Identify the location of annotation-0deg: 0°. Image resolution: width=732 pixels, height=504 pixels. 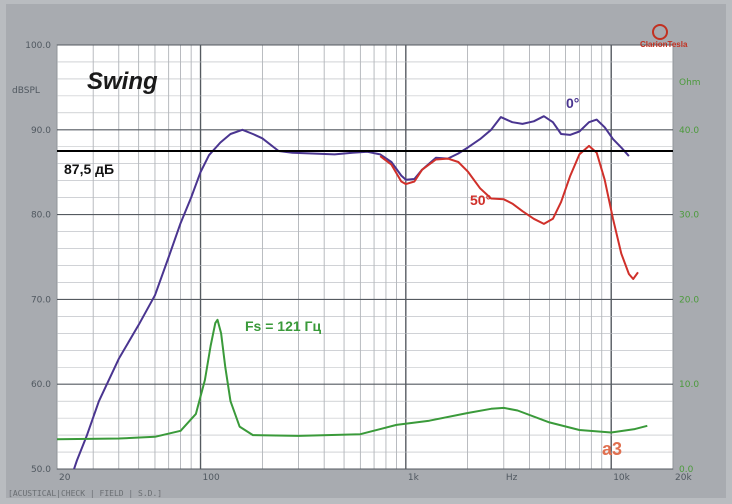
(572, 103).